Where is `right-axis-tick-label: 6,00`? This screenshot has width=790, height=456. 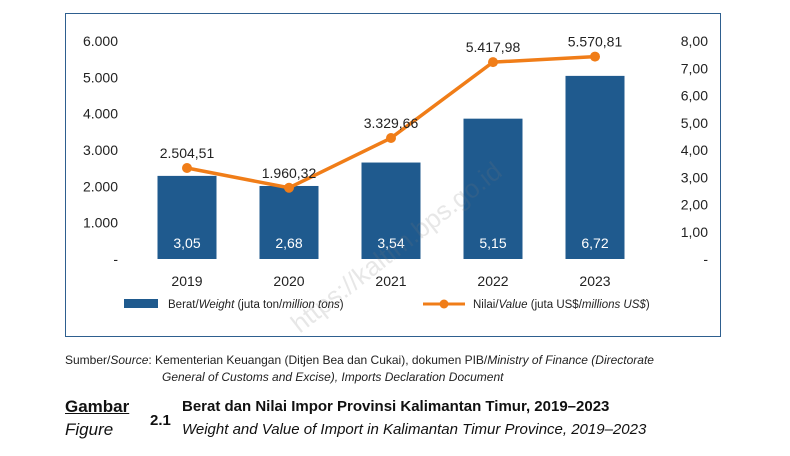
right-axis-tick-label: 6,00 is located at coordinates (694, 96).